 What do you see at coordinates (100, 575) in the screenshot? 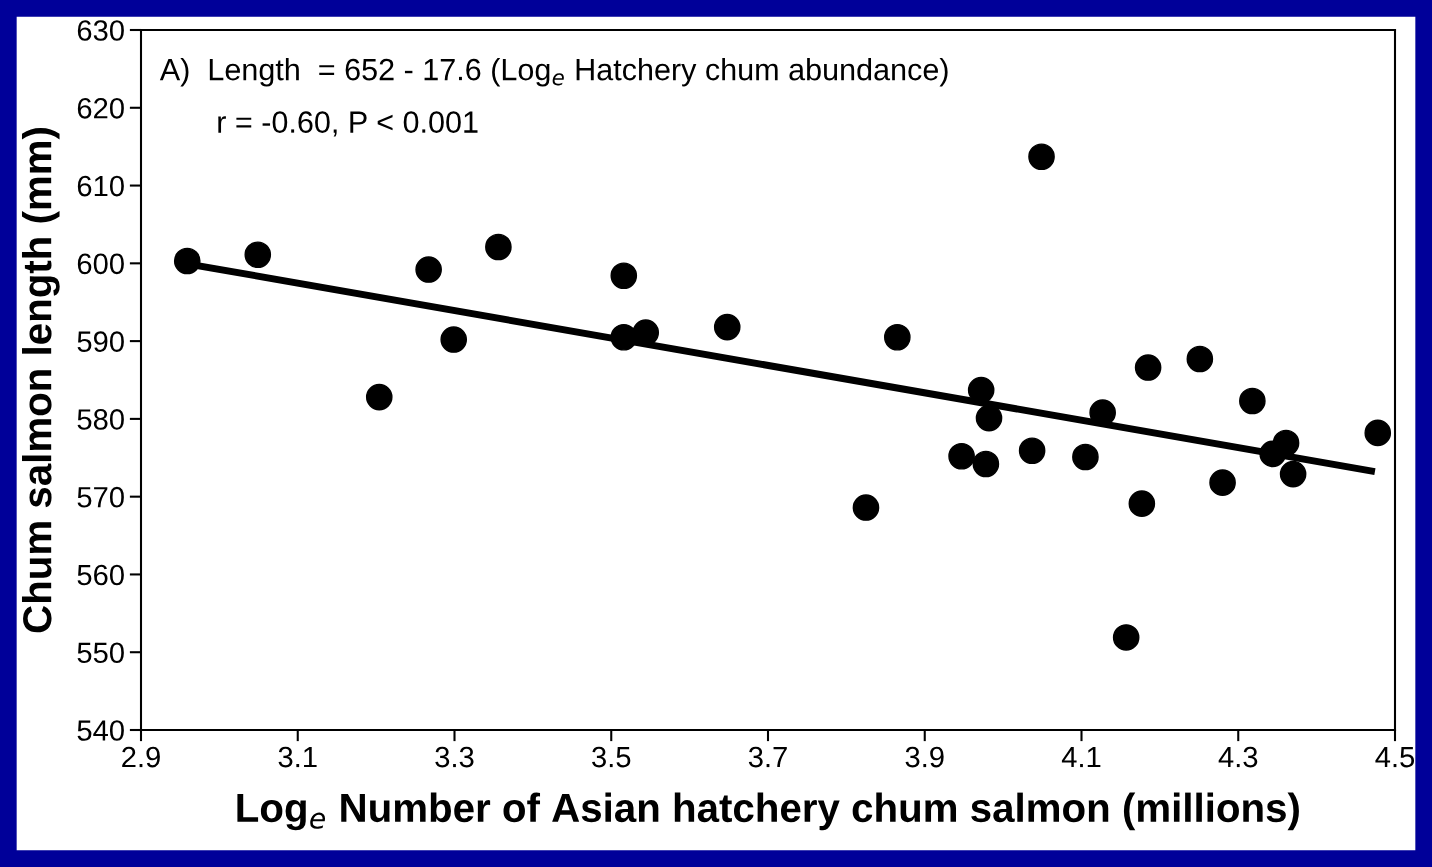
I see `y-tick-label: 560` at bounding box center [100, 575].